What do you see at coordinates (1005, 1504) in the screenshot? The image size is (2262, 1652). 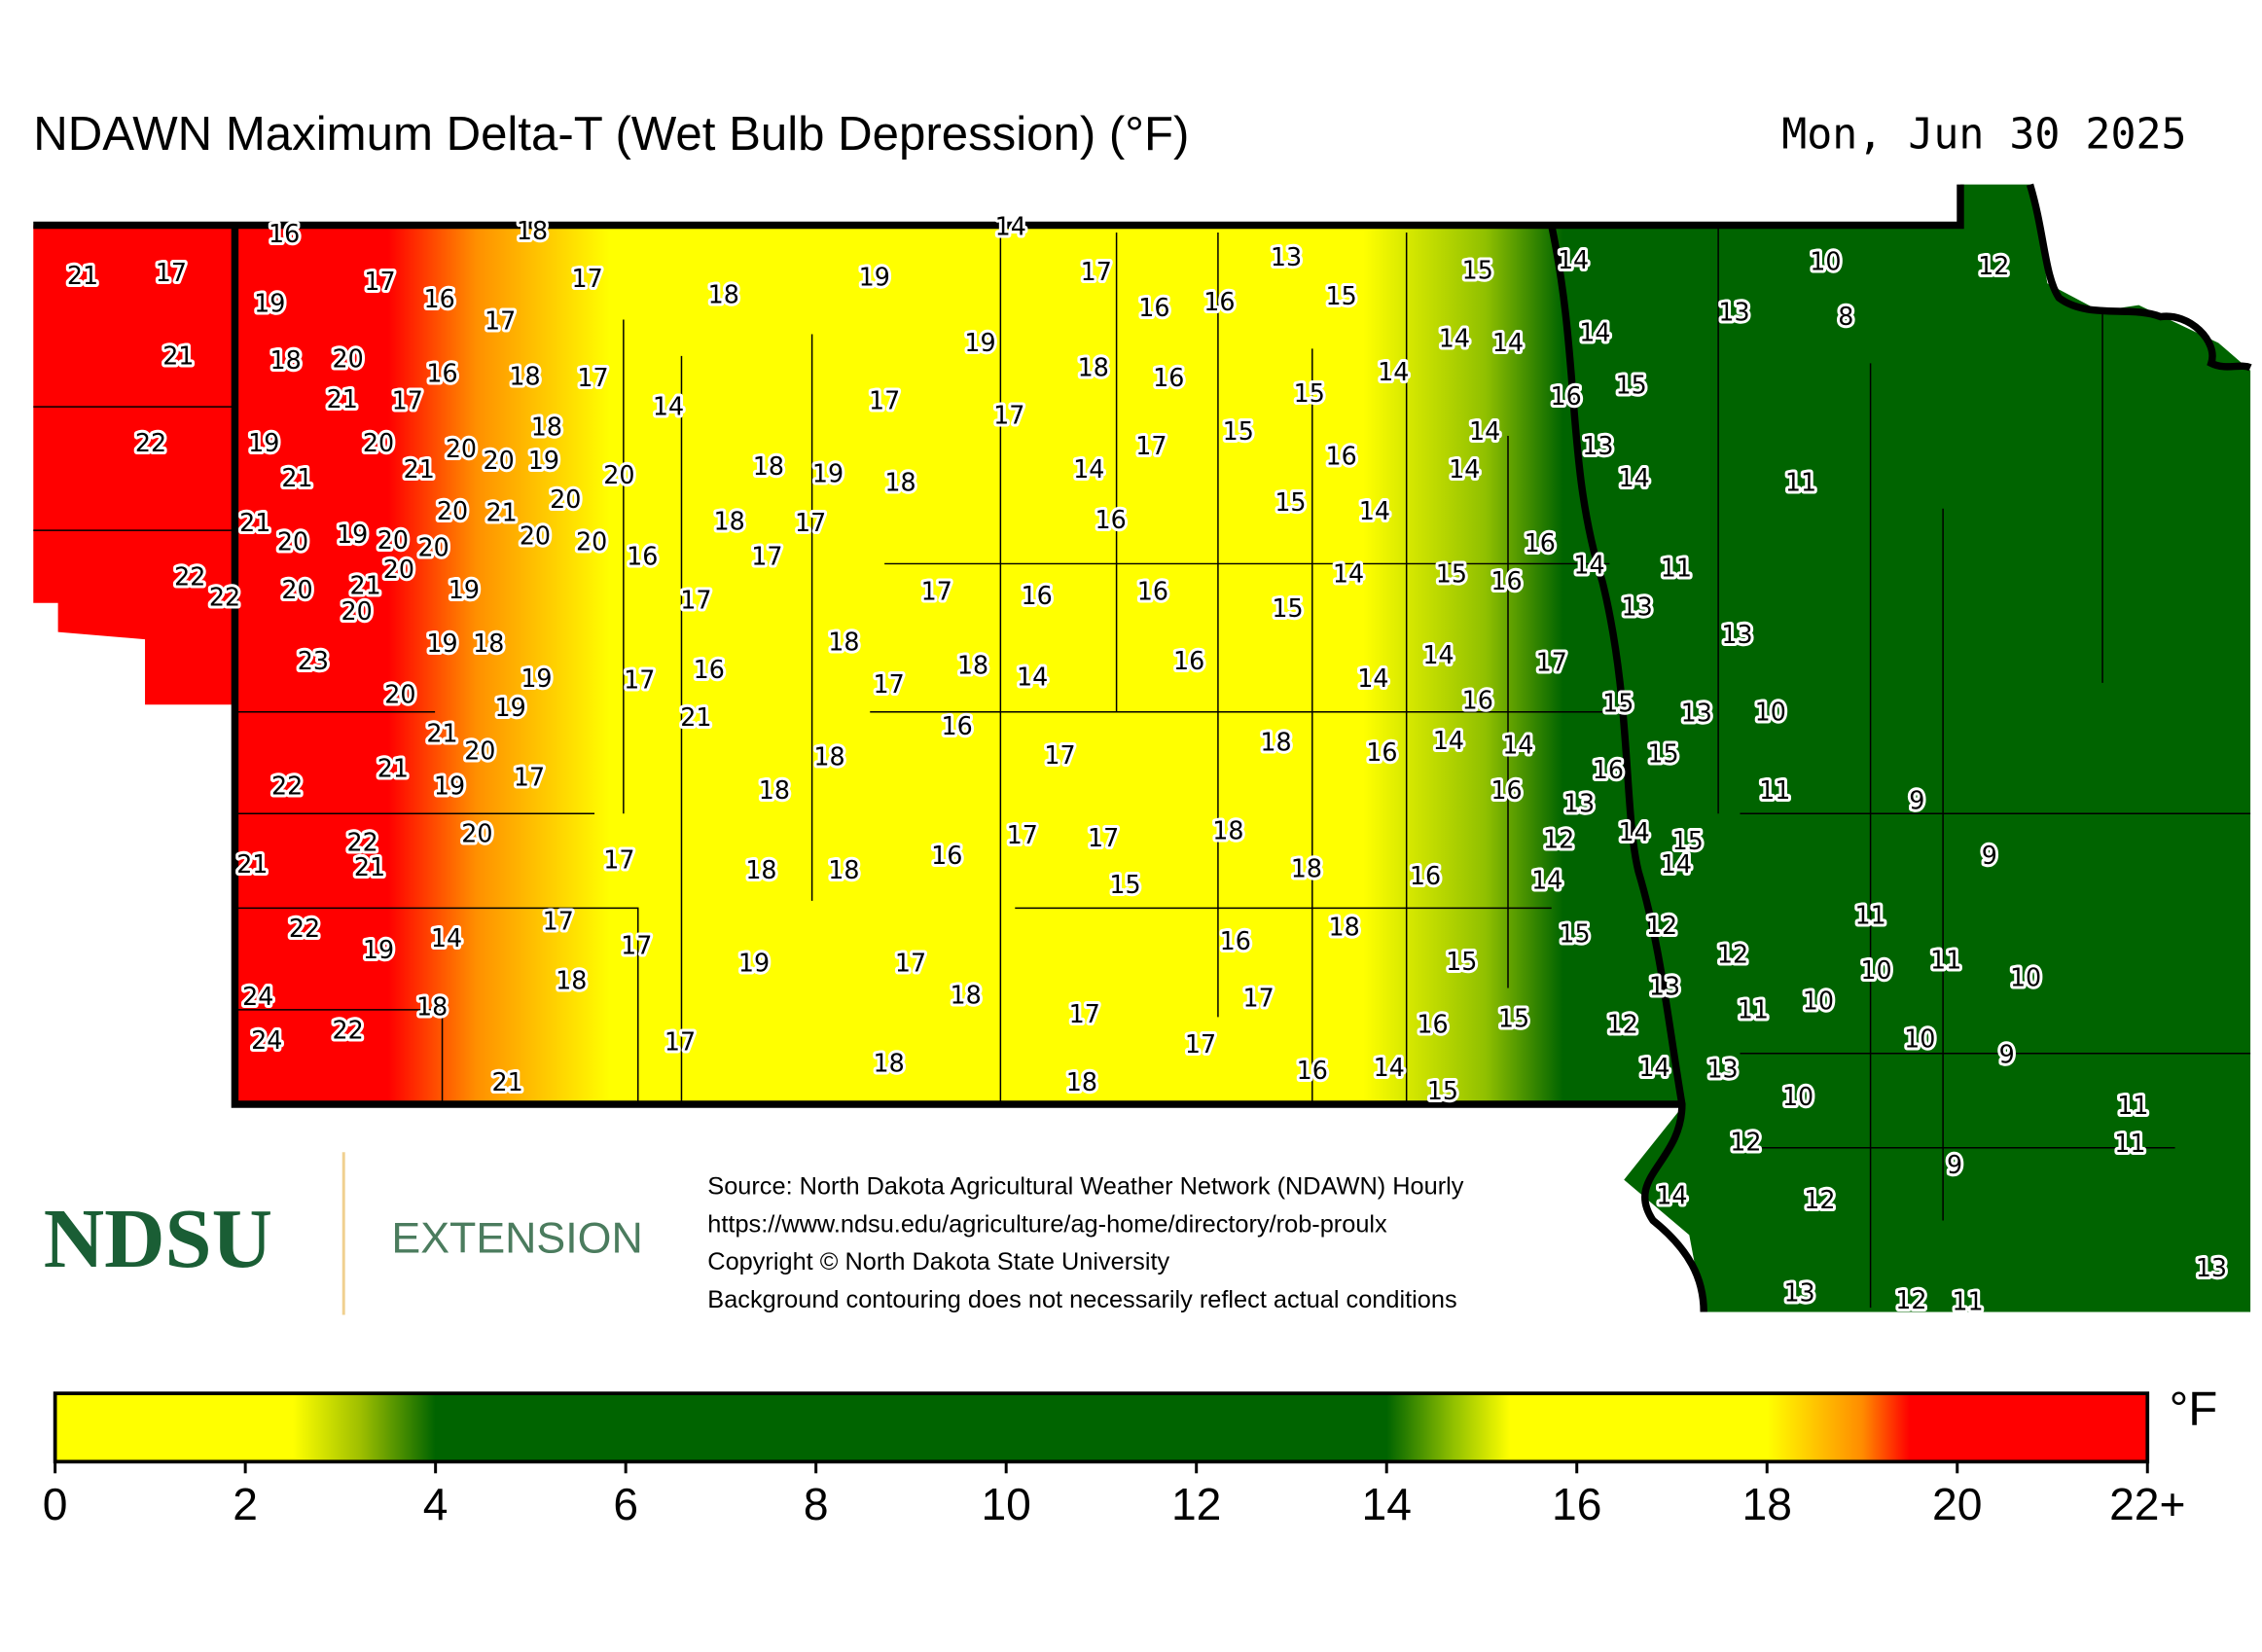 I see `colorbar-tick-label: 10` at bounding box center [1005, 1504].